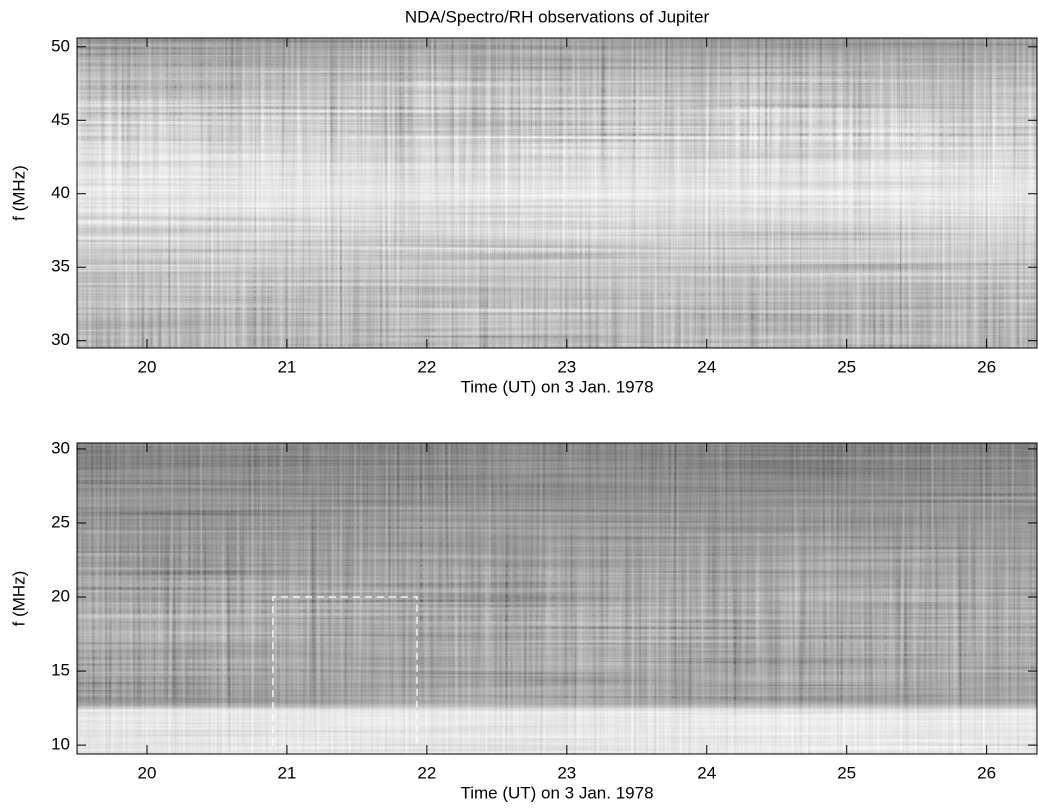 The height and width of the screenshot is (812, 1038). Describe the element at coordinates (60, 119) in the screenshot. I see `y-tick-label: 45` at that location.